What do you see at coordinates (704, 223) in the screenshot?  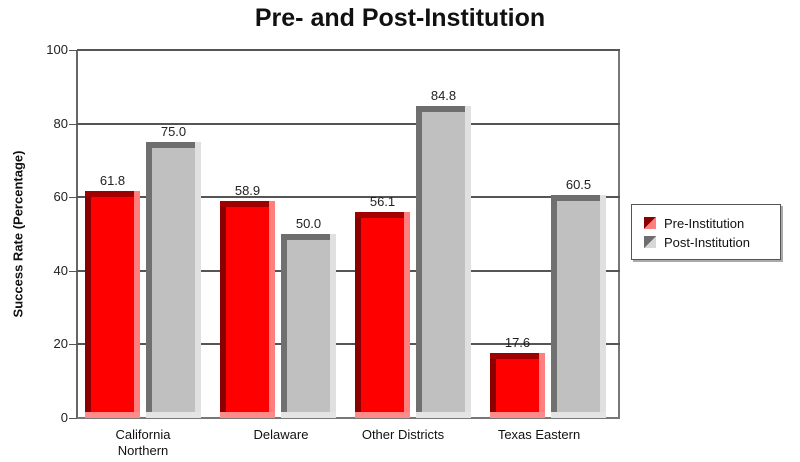 I see `legend-label-pre: Pre-Institution` at bounding box center [704, 223].